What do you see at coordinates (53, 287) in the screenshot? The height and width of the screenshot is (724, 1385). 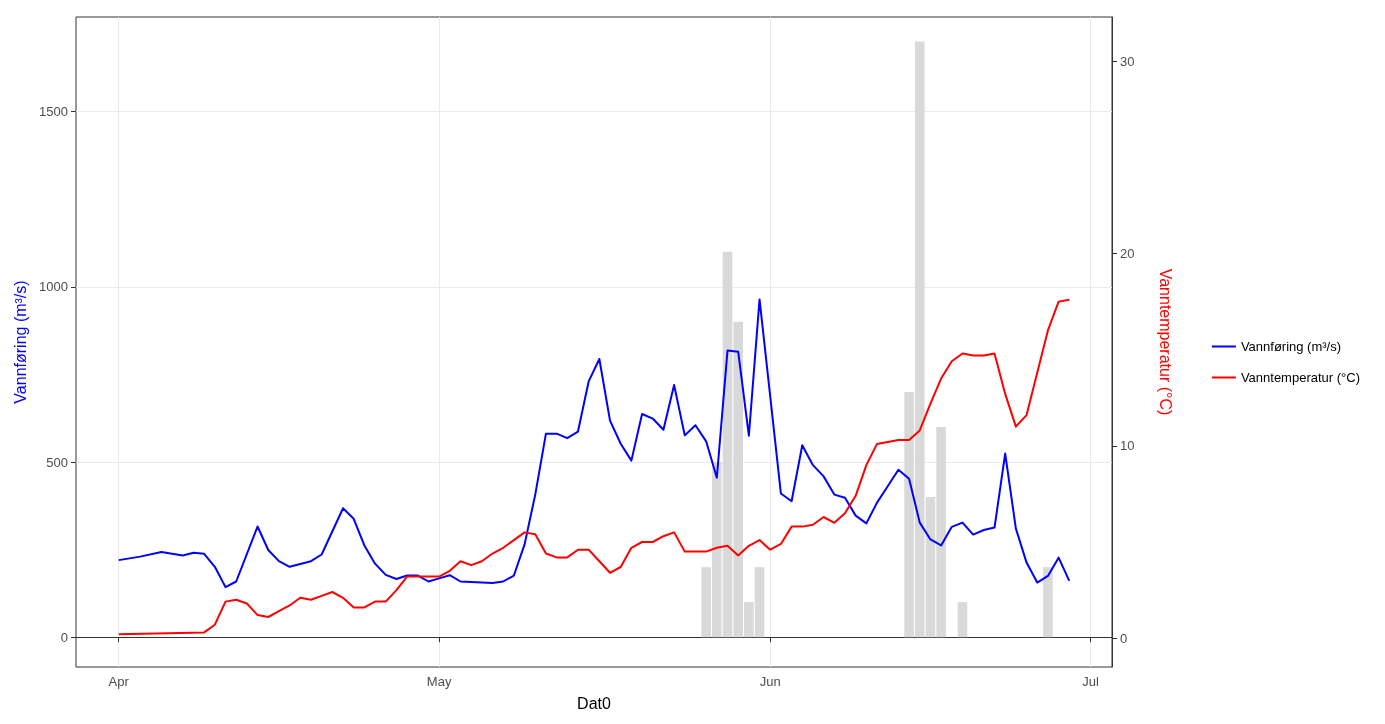 I see `y-tick-label: 1000` at bounding box center [53, 287].